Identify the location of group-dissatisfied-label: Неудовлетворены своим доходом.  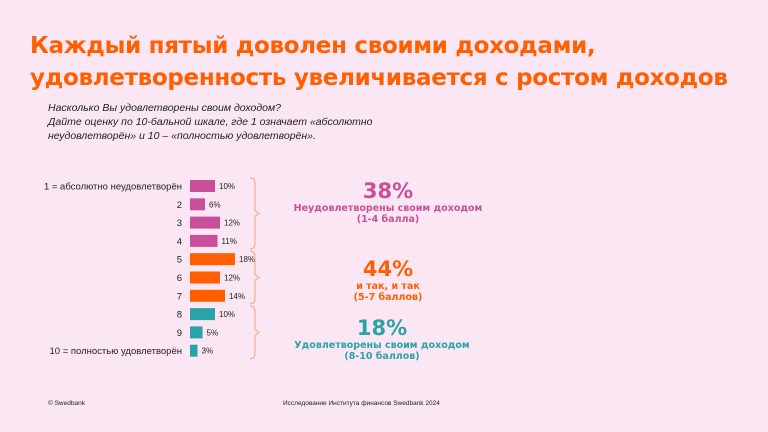
(388, 208).